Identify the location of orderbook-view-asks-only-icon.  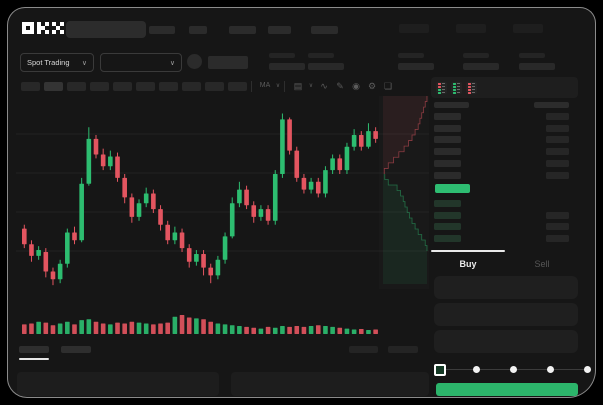
(471, 88).